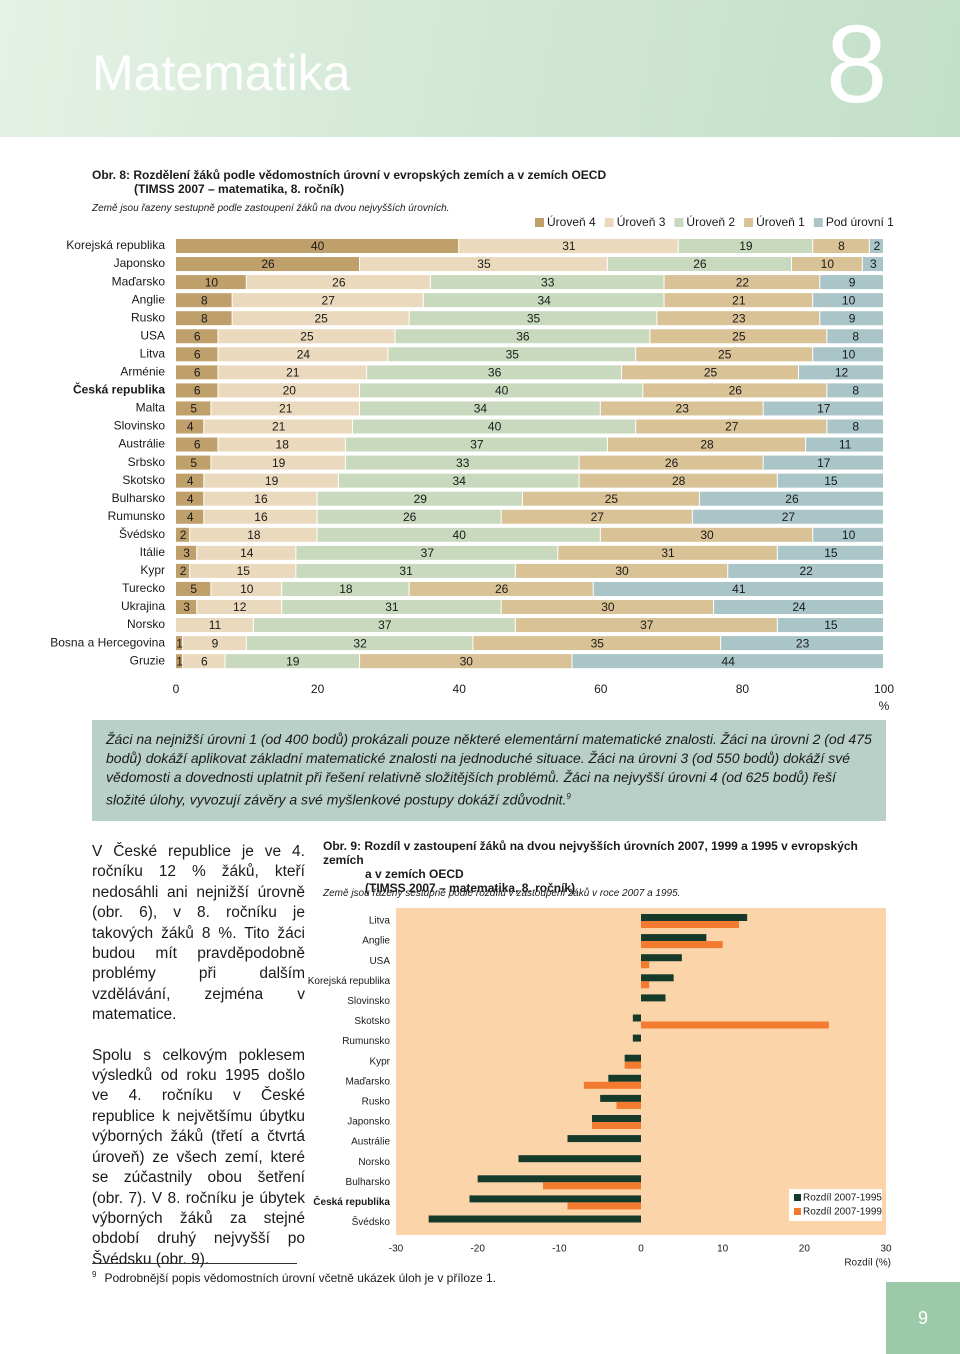 The width and height of the screenshot is (960, 1354). What do you see at coordinates (396, 1249) in the screenshot?
I see `x-tick-label: -30` at bounding box center [396, 1249].